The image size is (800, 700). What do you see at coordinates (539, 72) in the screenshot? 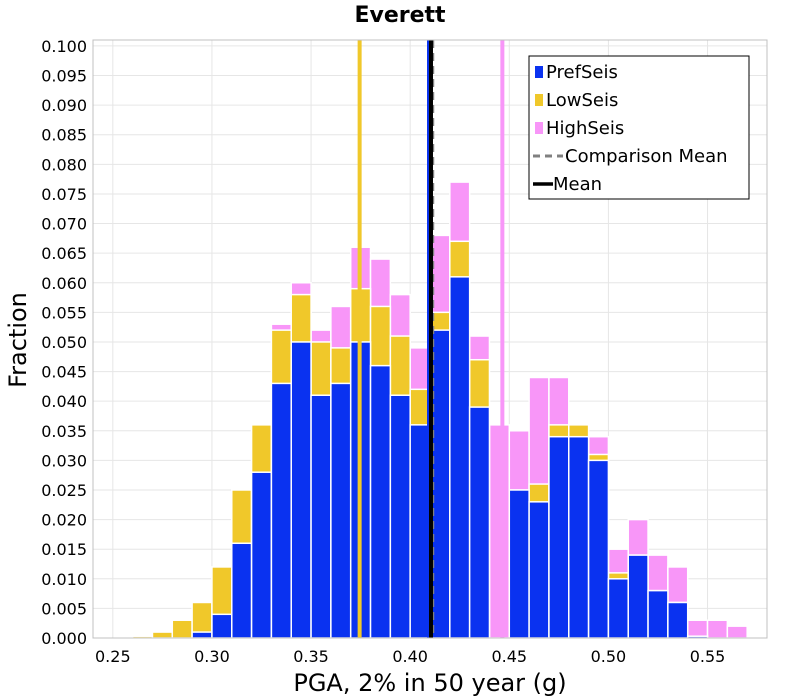
I see `legend-swatch-prefseis` at bounding box center [539, 72].